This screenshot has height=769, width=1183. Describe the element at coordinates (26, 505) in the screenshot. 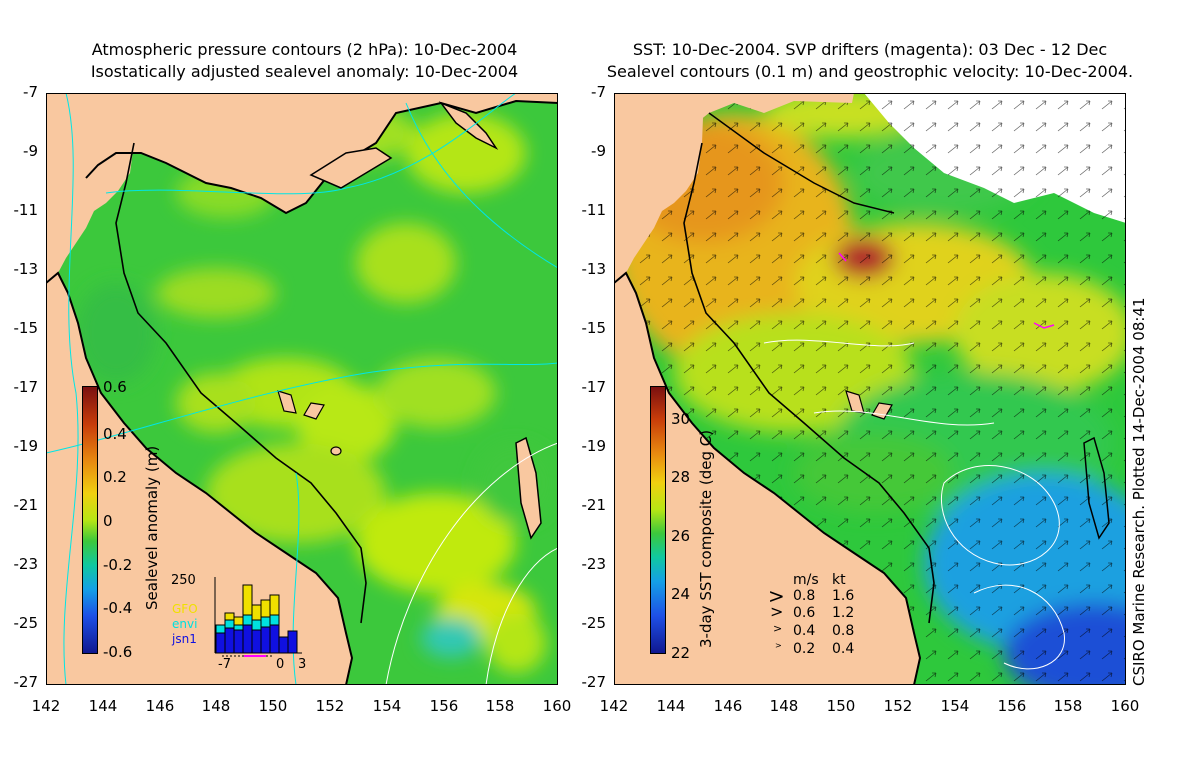

I see `left-ytick: -21` at that location.